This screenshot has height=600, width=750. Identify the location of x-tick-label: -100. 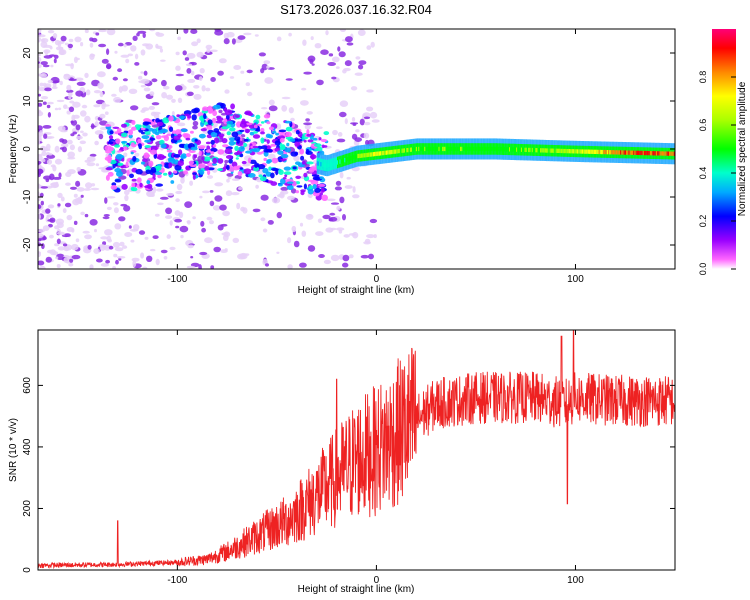
(177, 580).